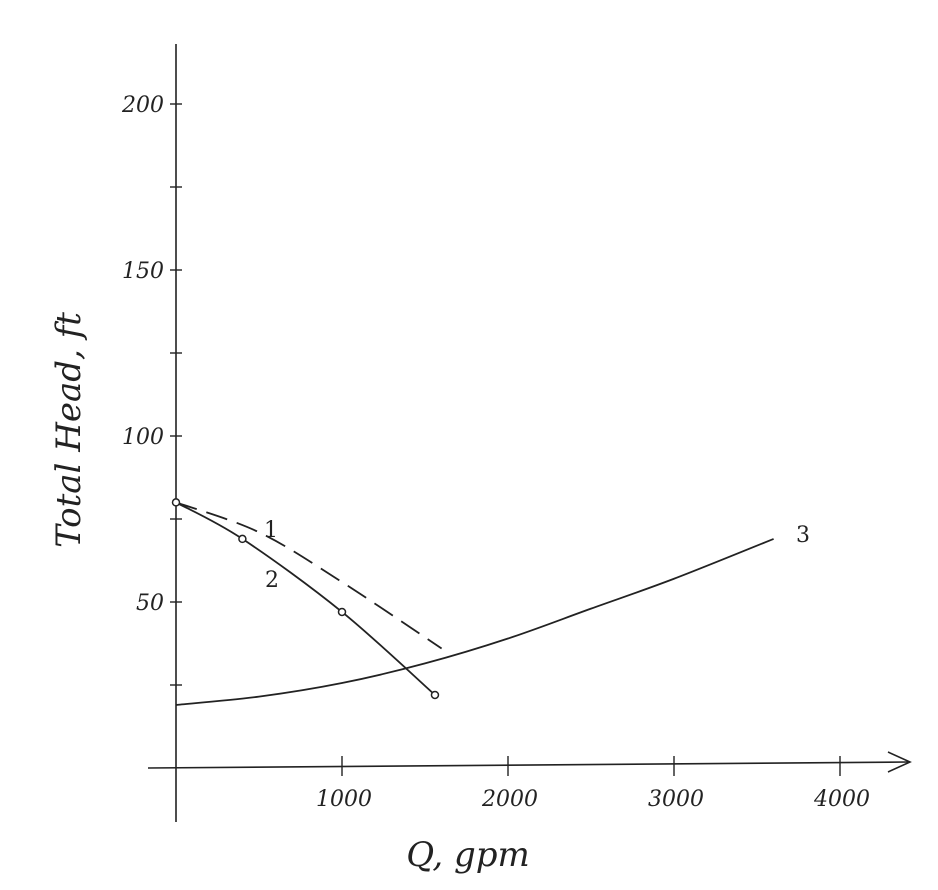 The height and width of the screenshot is (890, 938). I want to click on x-tick-label: 4000, so click(841, 799).